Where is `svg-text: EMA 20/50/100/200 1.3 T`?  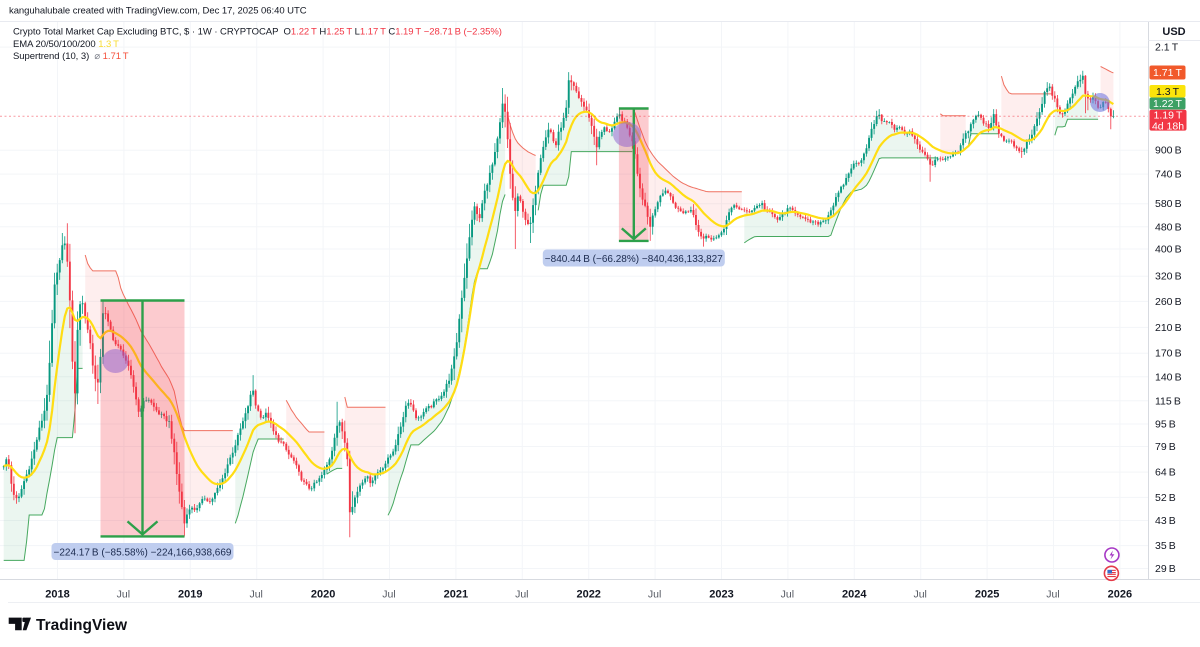 svg-text: EMA 20/50/100/200 1.3 T is located at coordinates (66, 44).